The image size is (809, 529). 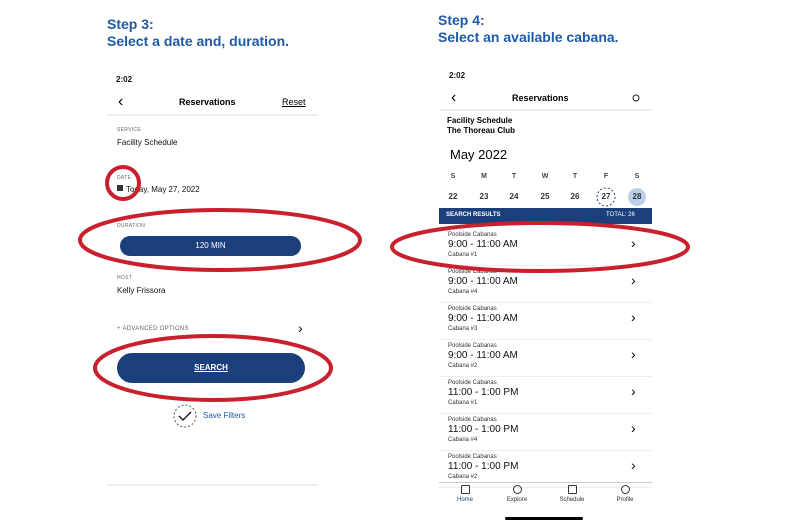 I want to click on date: 27, so click(x=606, y=196).